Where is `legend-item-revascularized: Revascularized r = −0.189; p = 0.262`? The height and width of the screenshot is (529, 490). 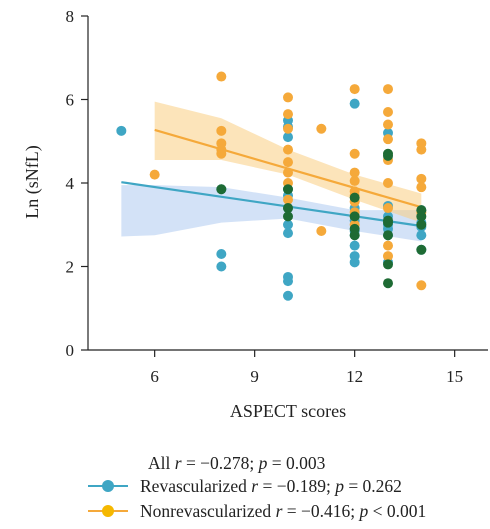 legend-item-revascularized: Revascularized r = −0.189; p = 0.262 is located at coordinates (271, 486).